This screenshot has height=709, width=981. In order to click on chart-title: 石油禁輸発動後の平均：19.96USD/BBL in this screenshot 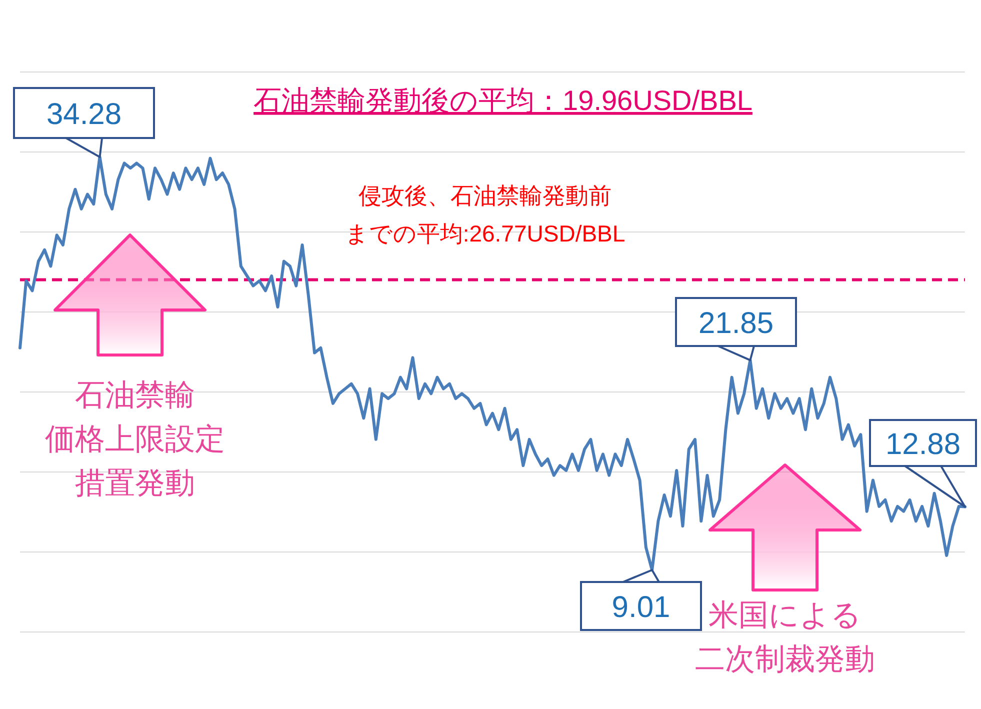, I will do `click(503, 100)`.